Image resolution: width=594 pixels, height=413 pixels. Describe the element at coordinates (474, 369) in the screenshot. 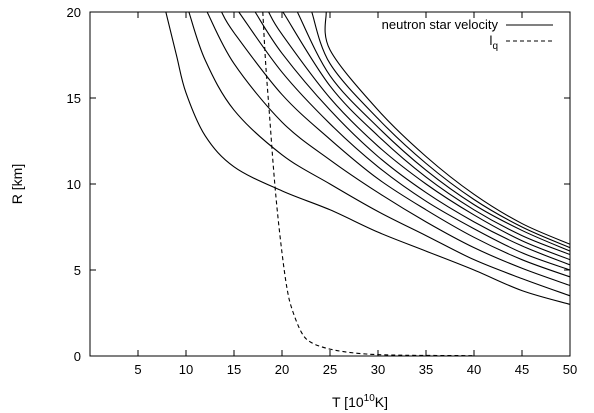

I see `x-tick-label: 40` at that location.